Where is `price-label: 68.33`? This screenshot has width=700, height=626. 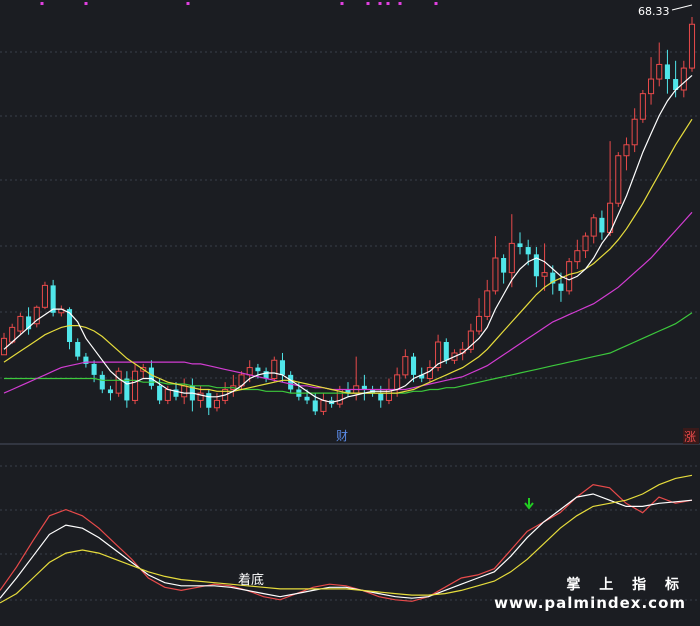 price-label: 68.33 is located at coordinates (654, 11).